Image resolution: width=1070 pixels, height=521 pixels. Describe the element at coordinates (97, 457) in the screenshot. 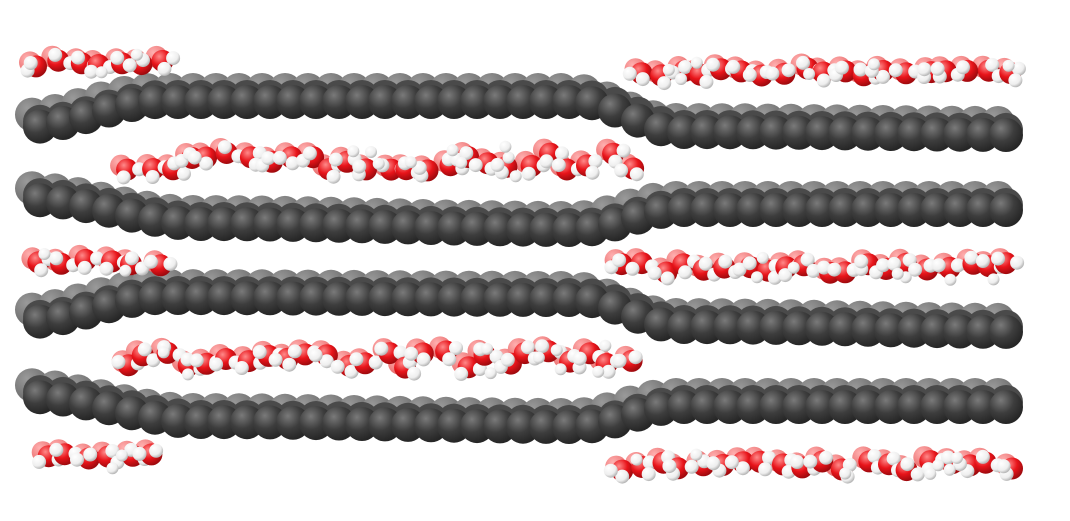

I see `water-layer-bottom-left` at that location.